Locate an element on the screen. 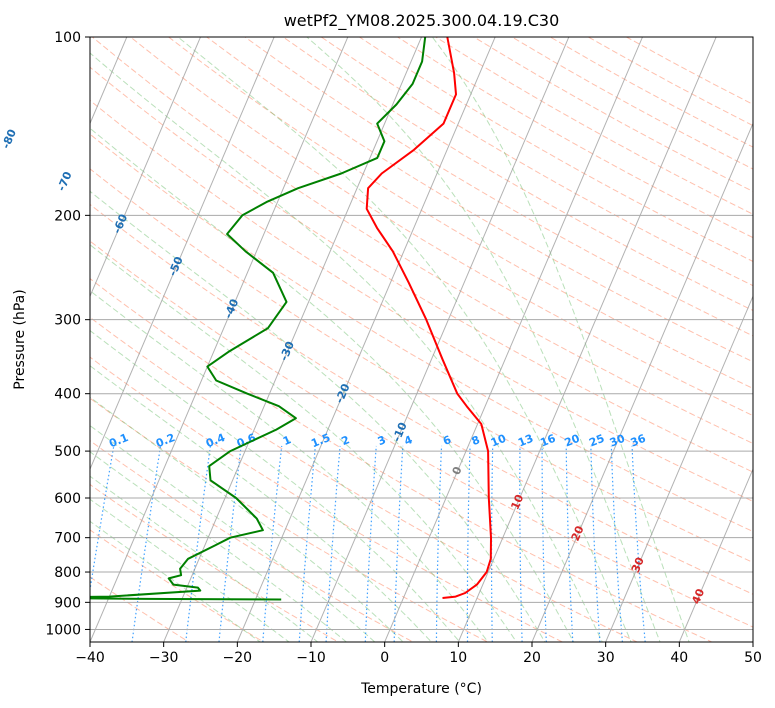  temperature-profile-line is located at coordinates (428, 318).